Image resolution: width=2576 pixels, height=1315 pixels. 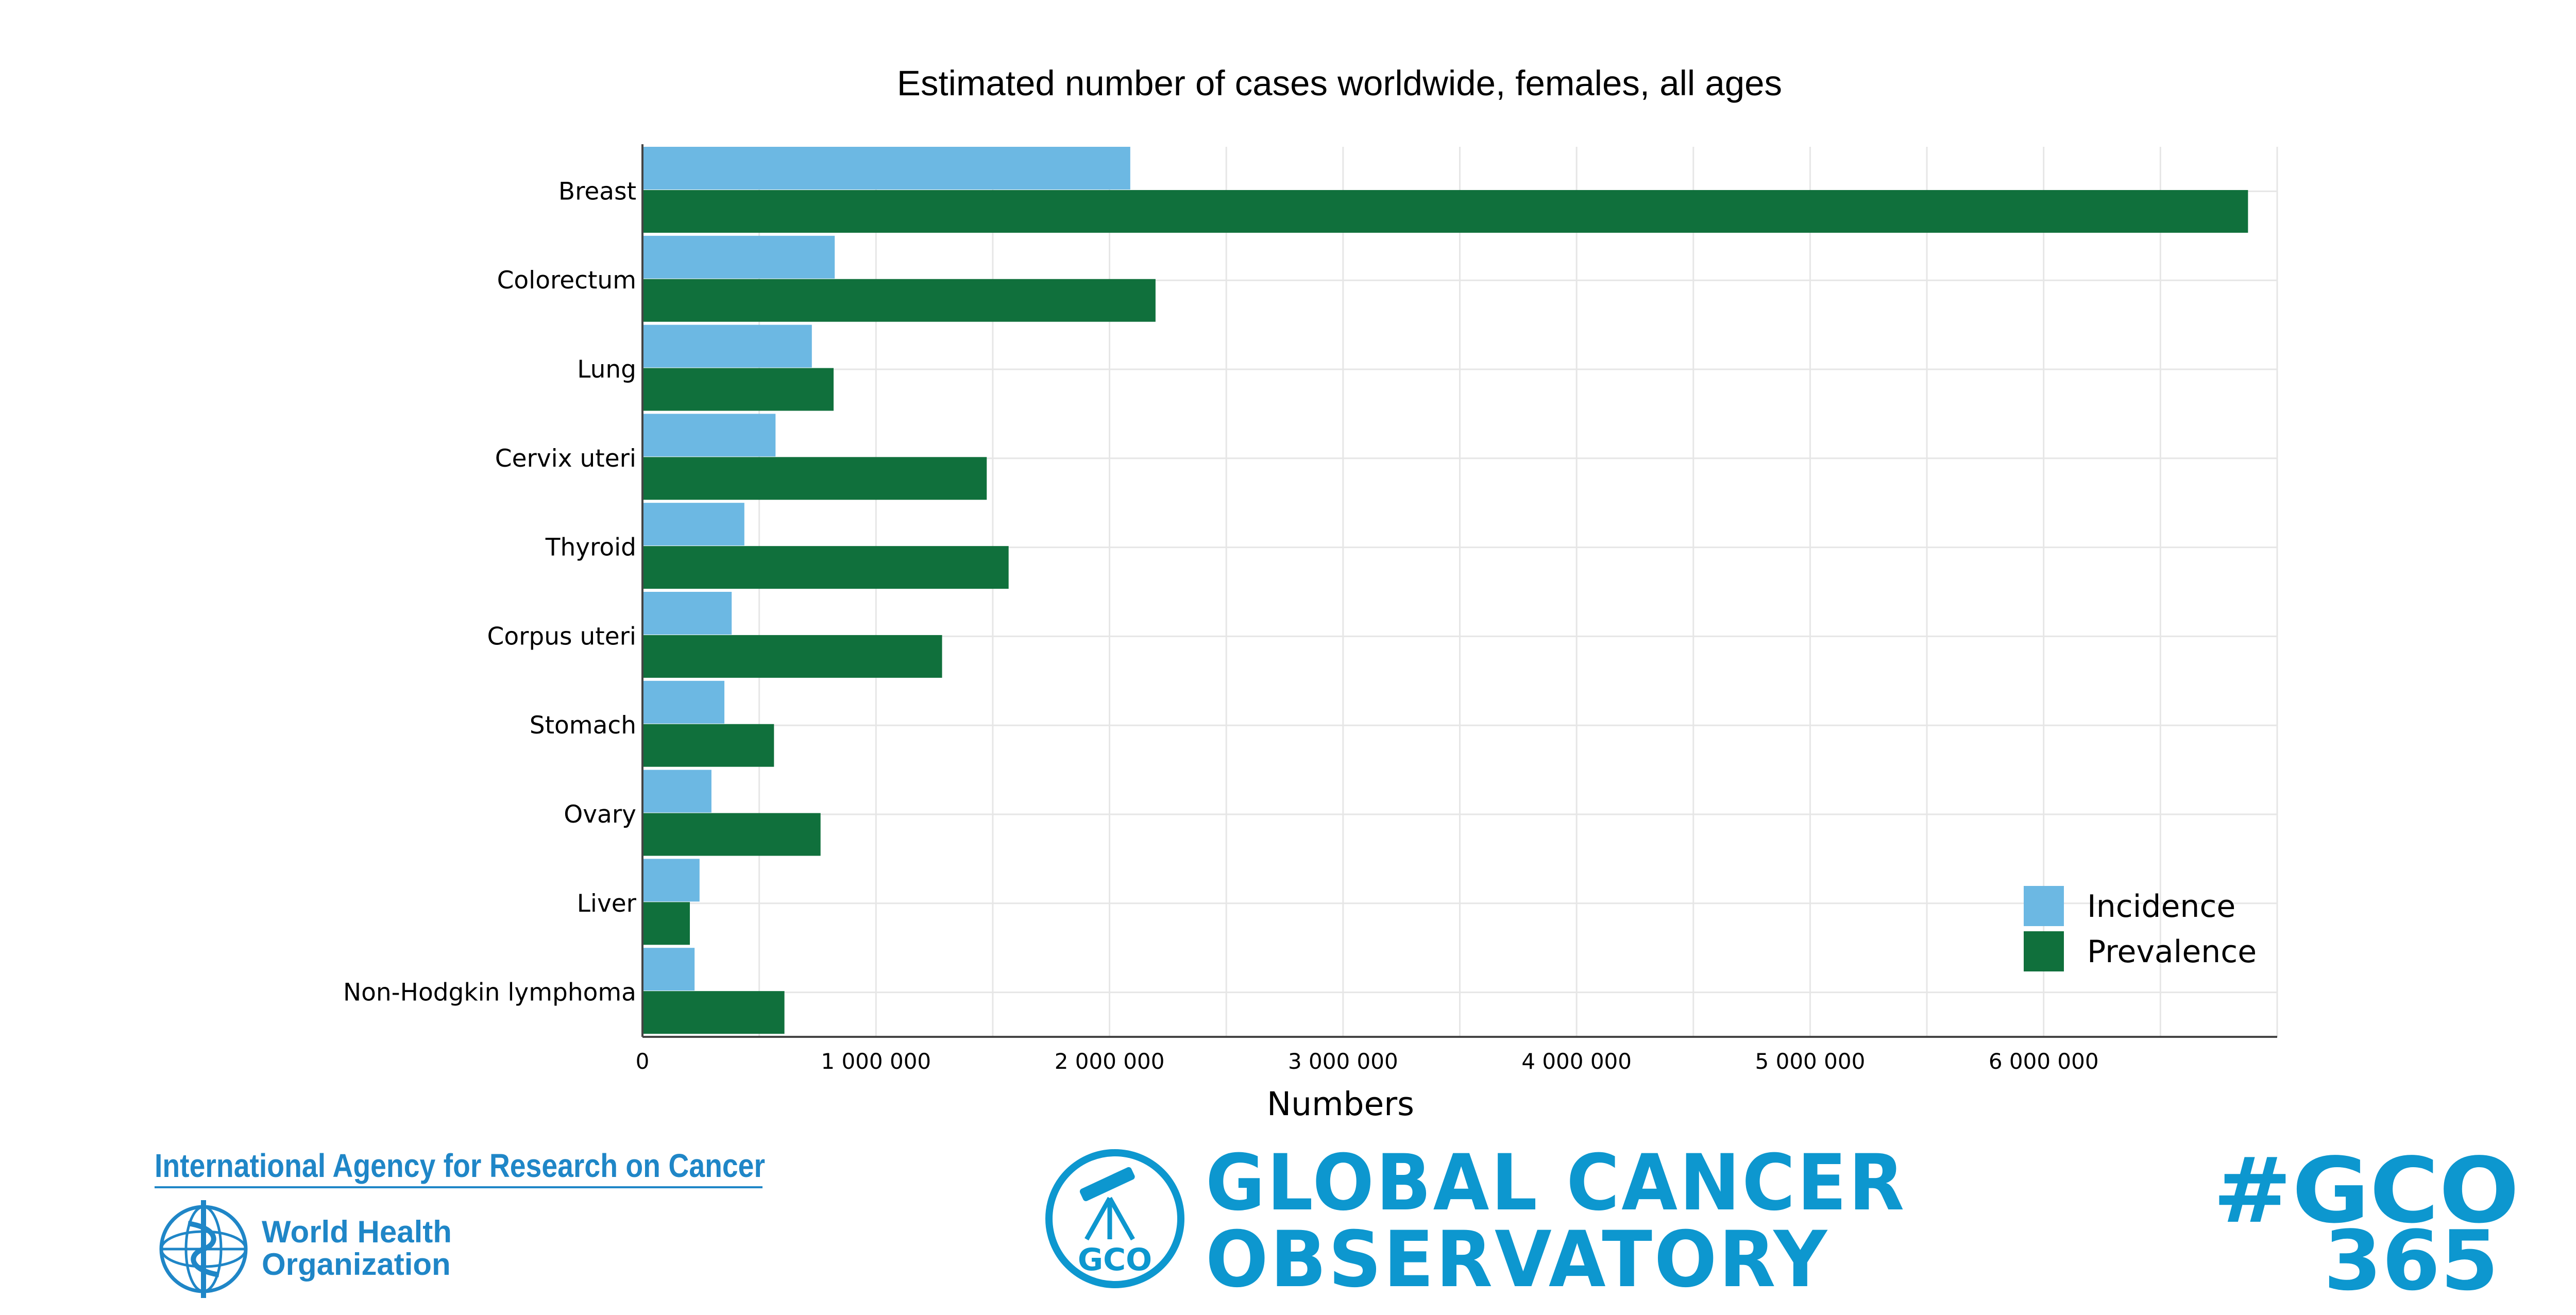 What do you see at coordinates (562, 636) in the screenshot?
I see `category-label: Corpus uteri` at bounding box center [562, 636].